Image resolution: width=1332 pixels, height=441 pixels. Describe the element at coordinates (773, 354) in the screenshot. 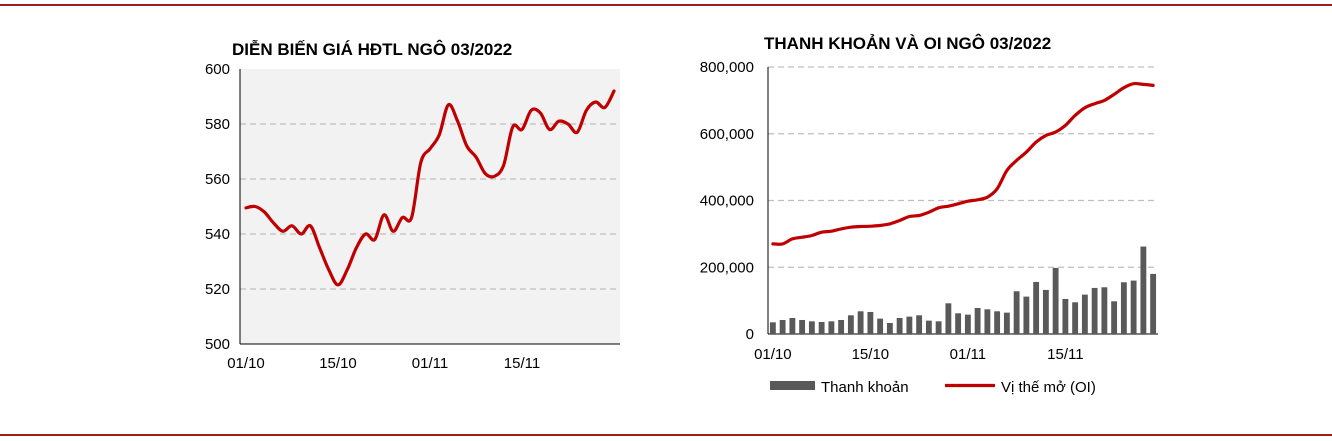

I see `chart2-x-tick: 01/10` at that location.